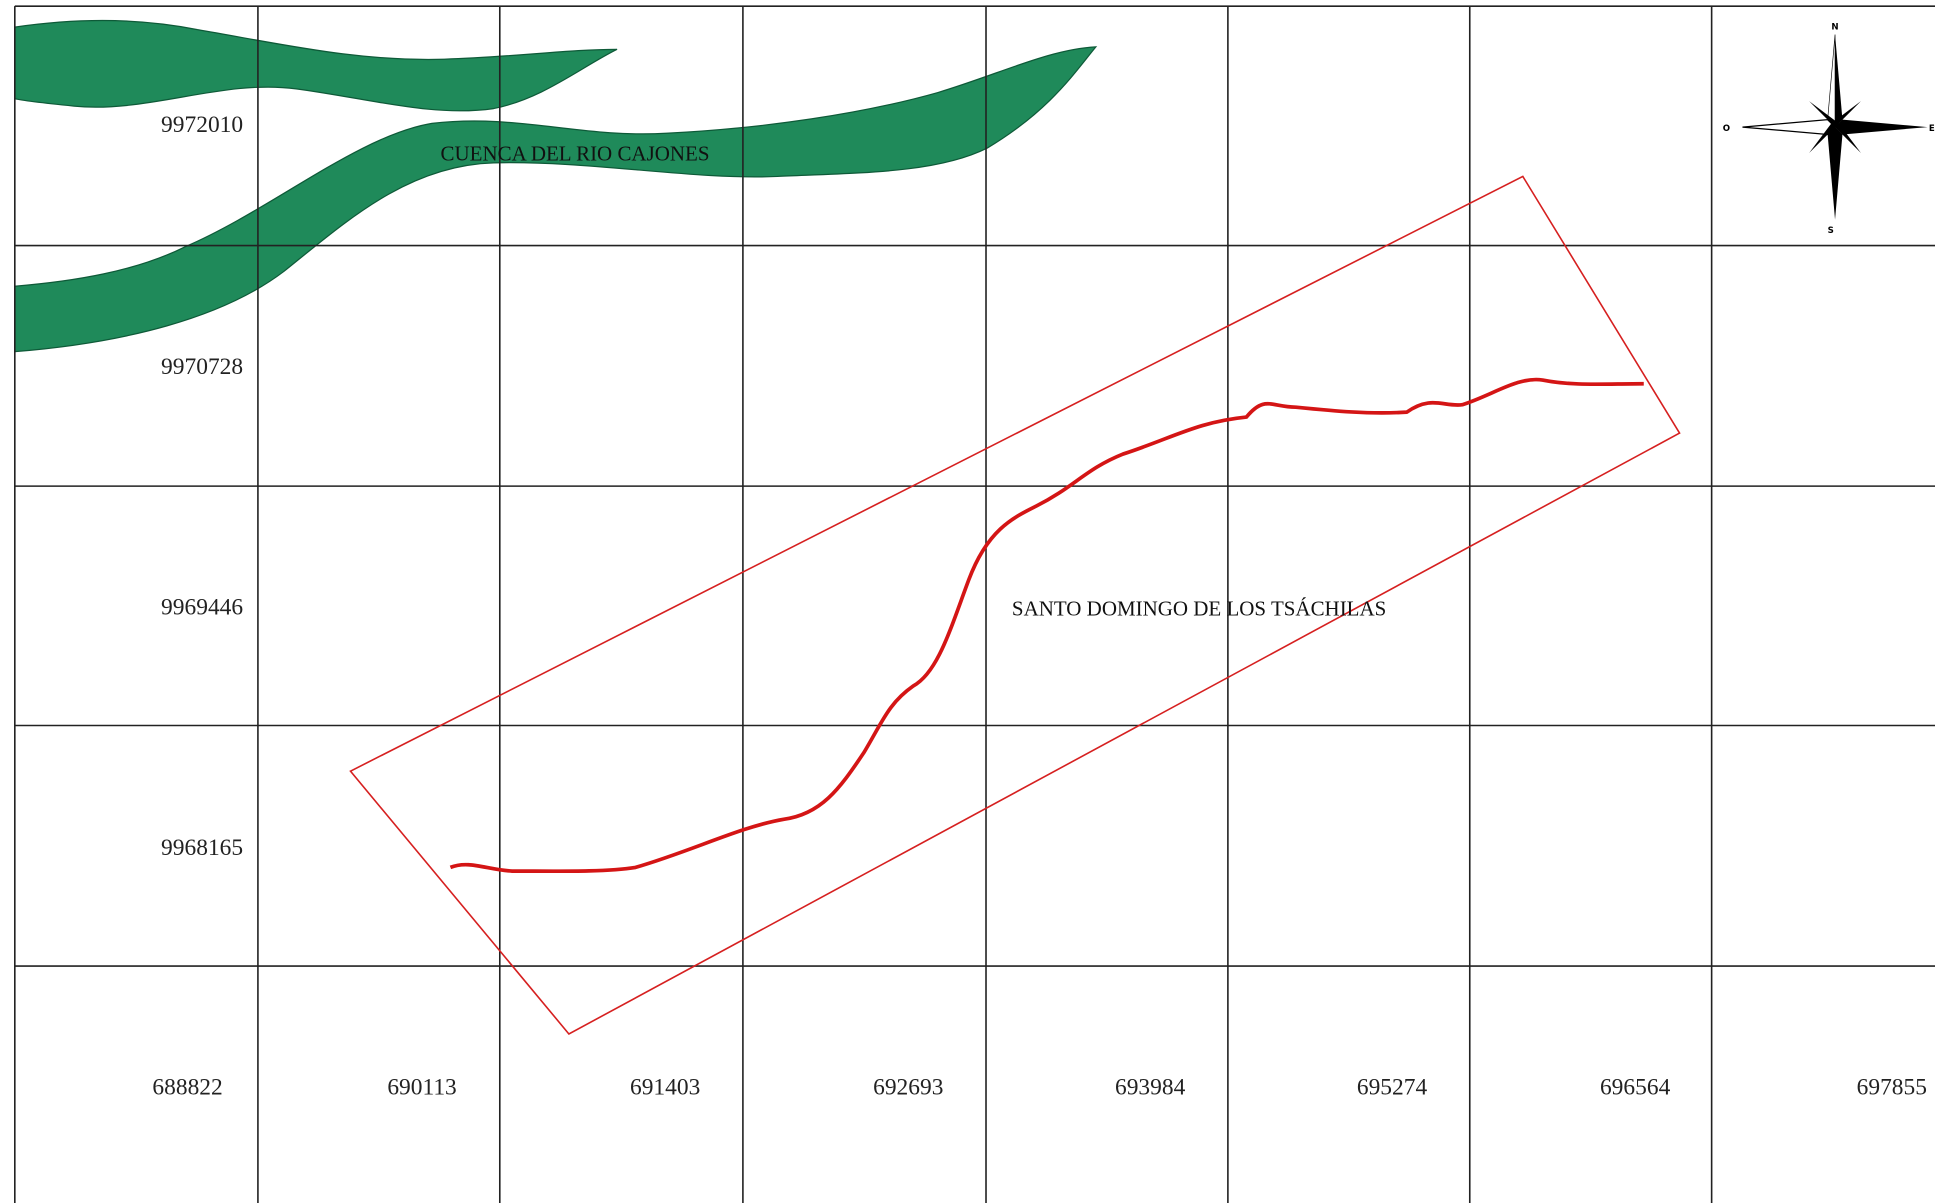 The width and height of the screenshot is (1935, 1203). Describe the element at coordinates (1726, 129) in the screenshot. I see `compass-west: O` at that location.